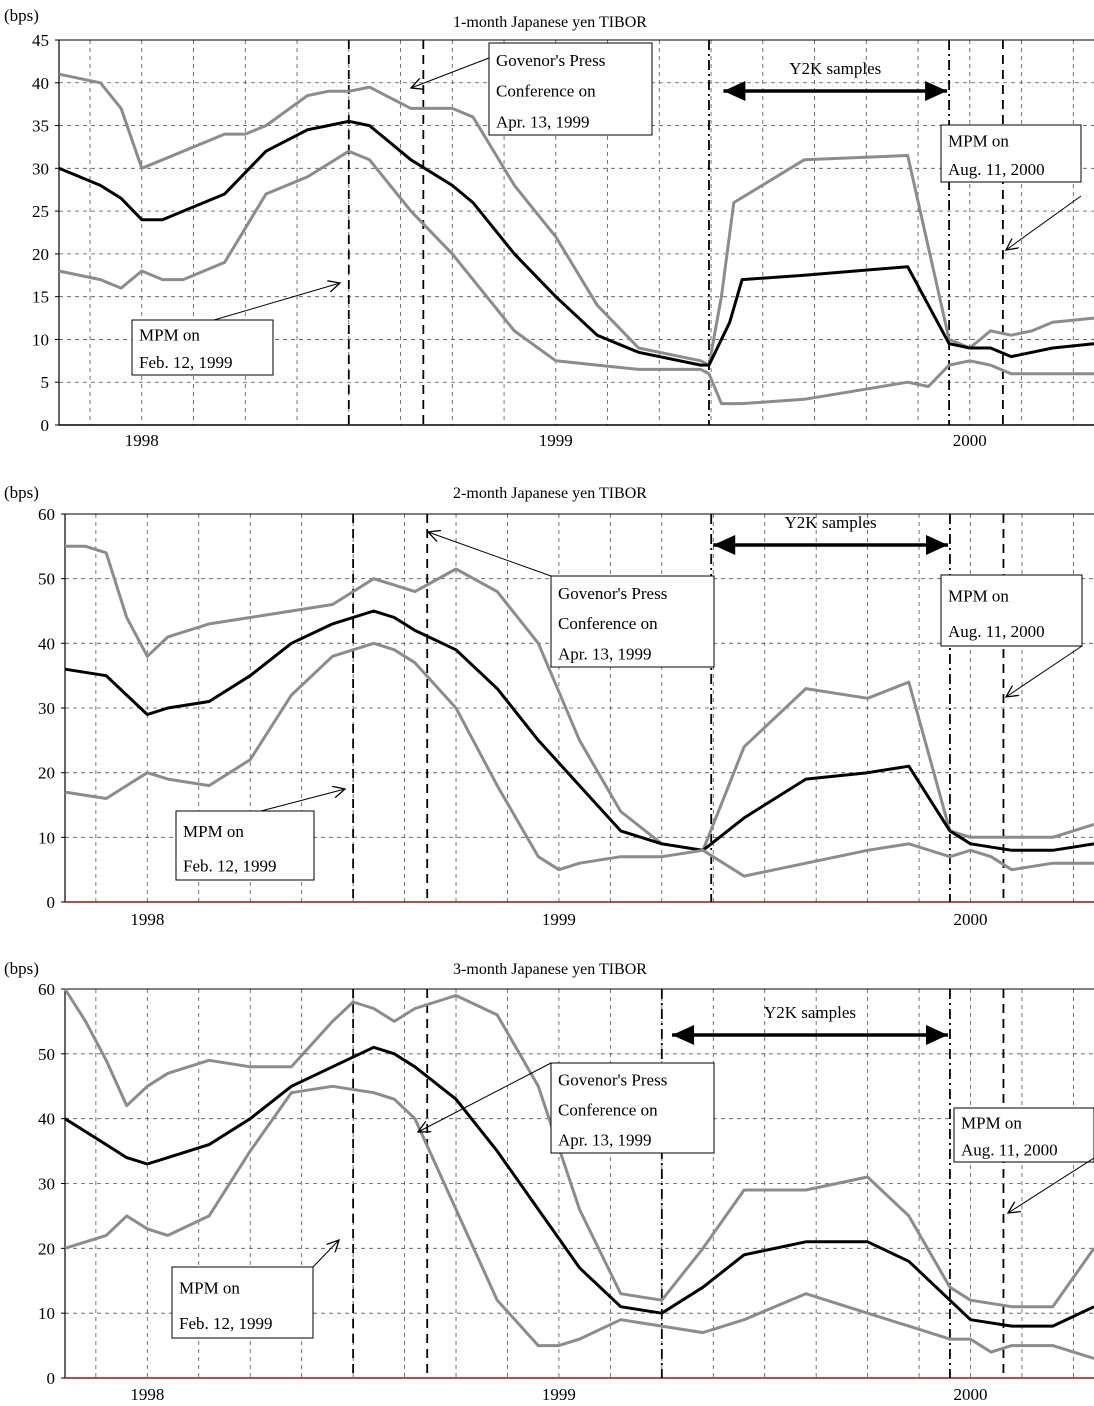 This screenshot has height=1406, width=1094. Describe the element at coordinates (45, 382) in the screenshot. I see `y-tick-label: 5` at that location.